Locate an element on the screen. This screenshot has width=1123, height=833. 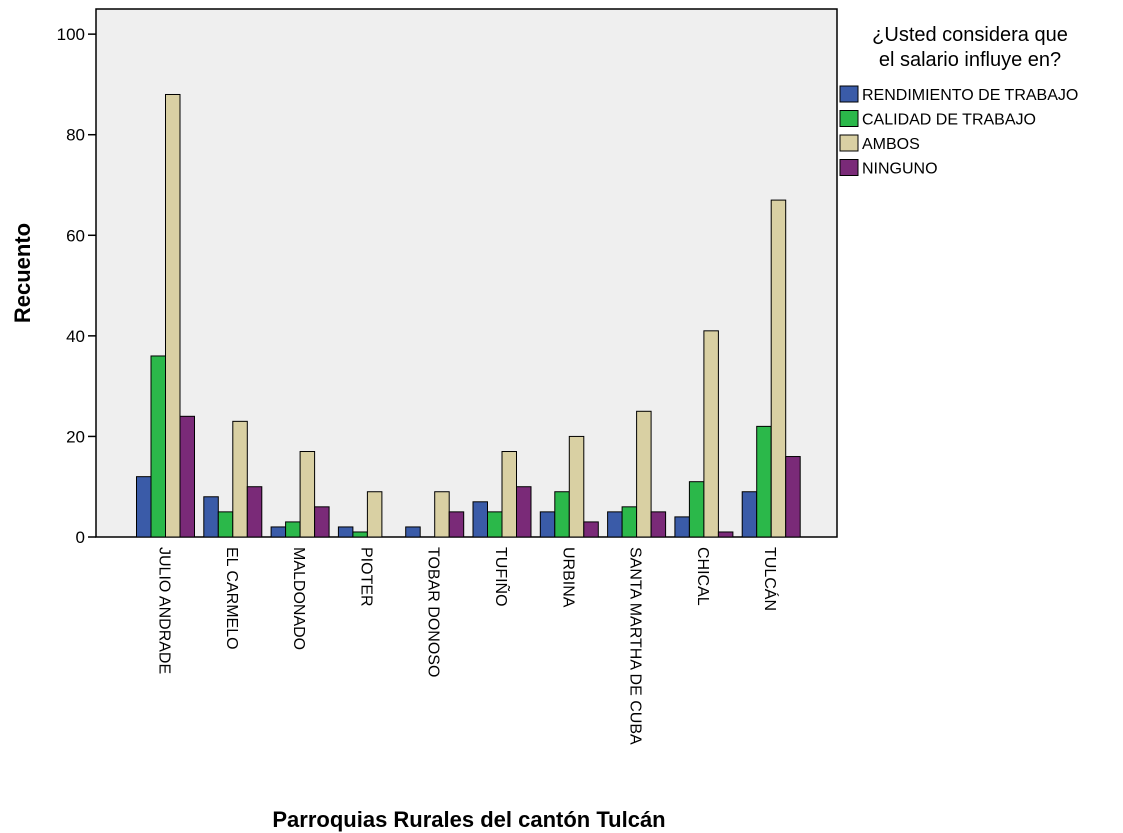
legend-label: NINGUNO is located at coordinates (900, 169).